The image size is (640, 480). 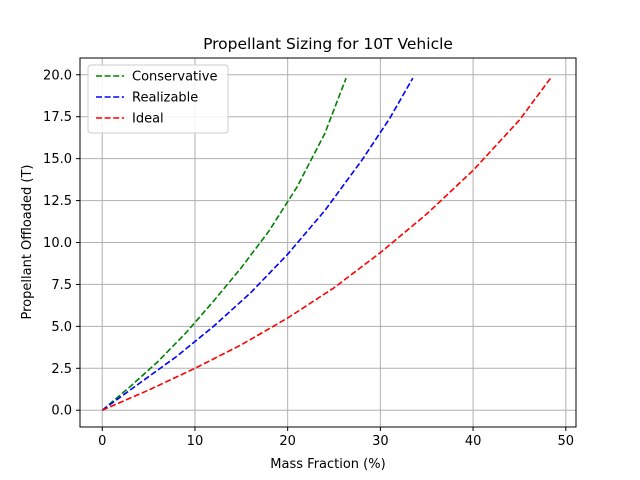 What do you see at coordinates (57, 75) in the screenshot?
I see `y-tick-label: 20.0` at bounding box center [57, 75].